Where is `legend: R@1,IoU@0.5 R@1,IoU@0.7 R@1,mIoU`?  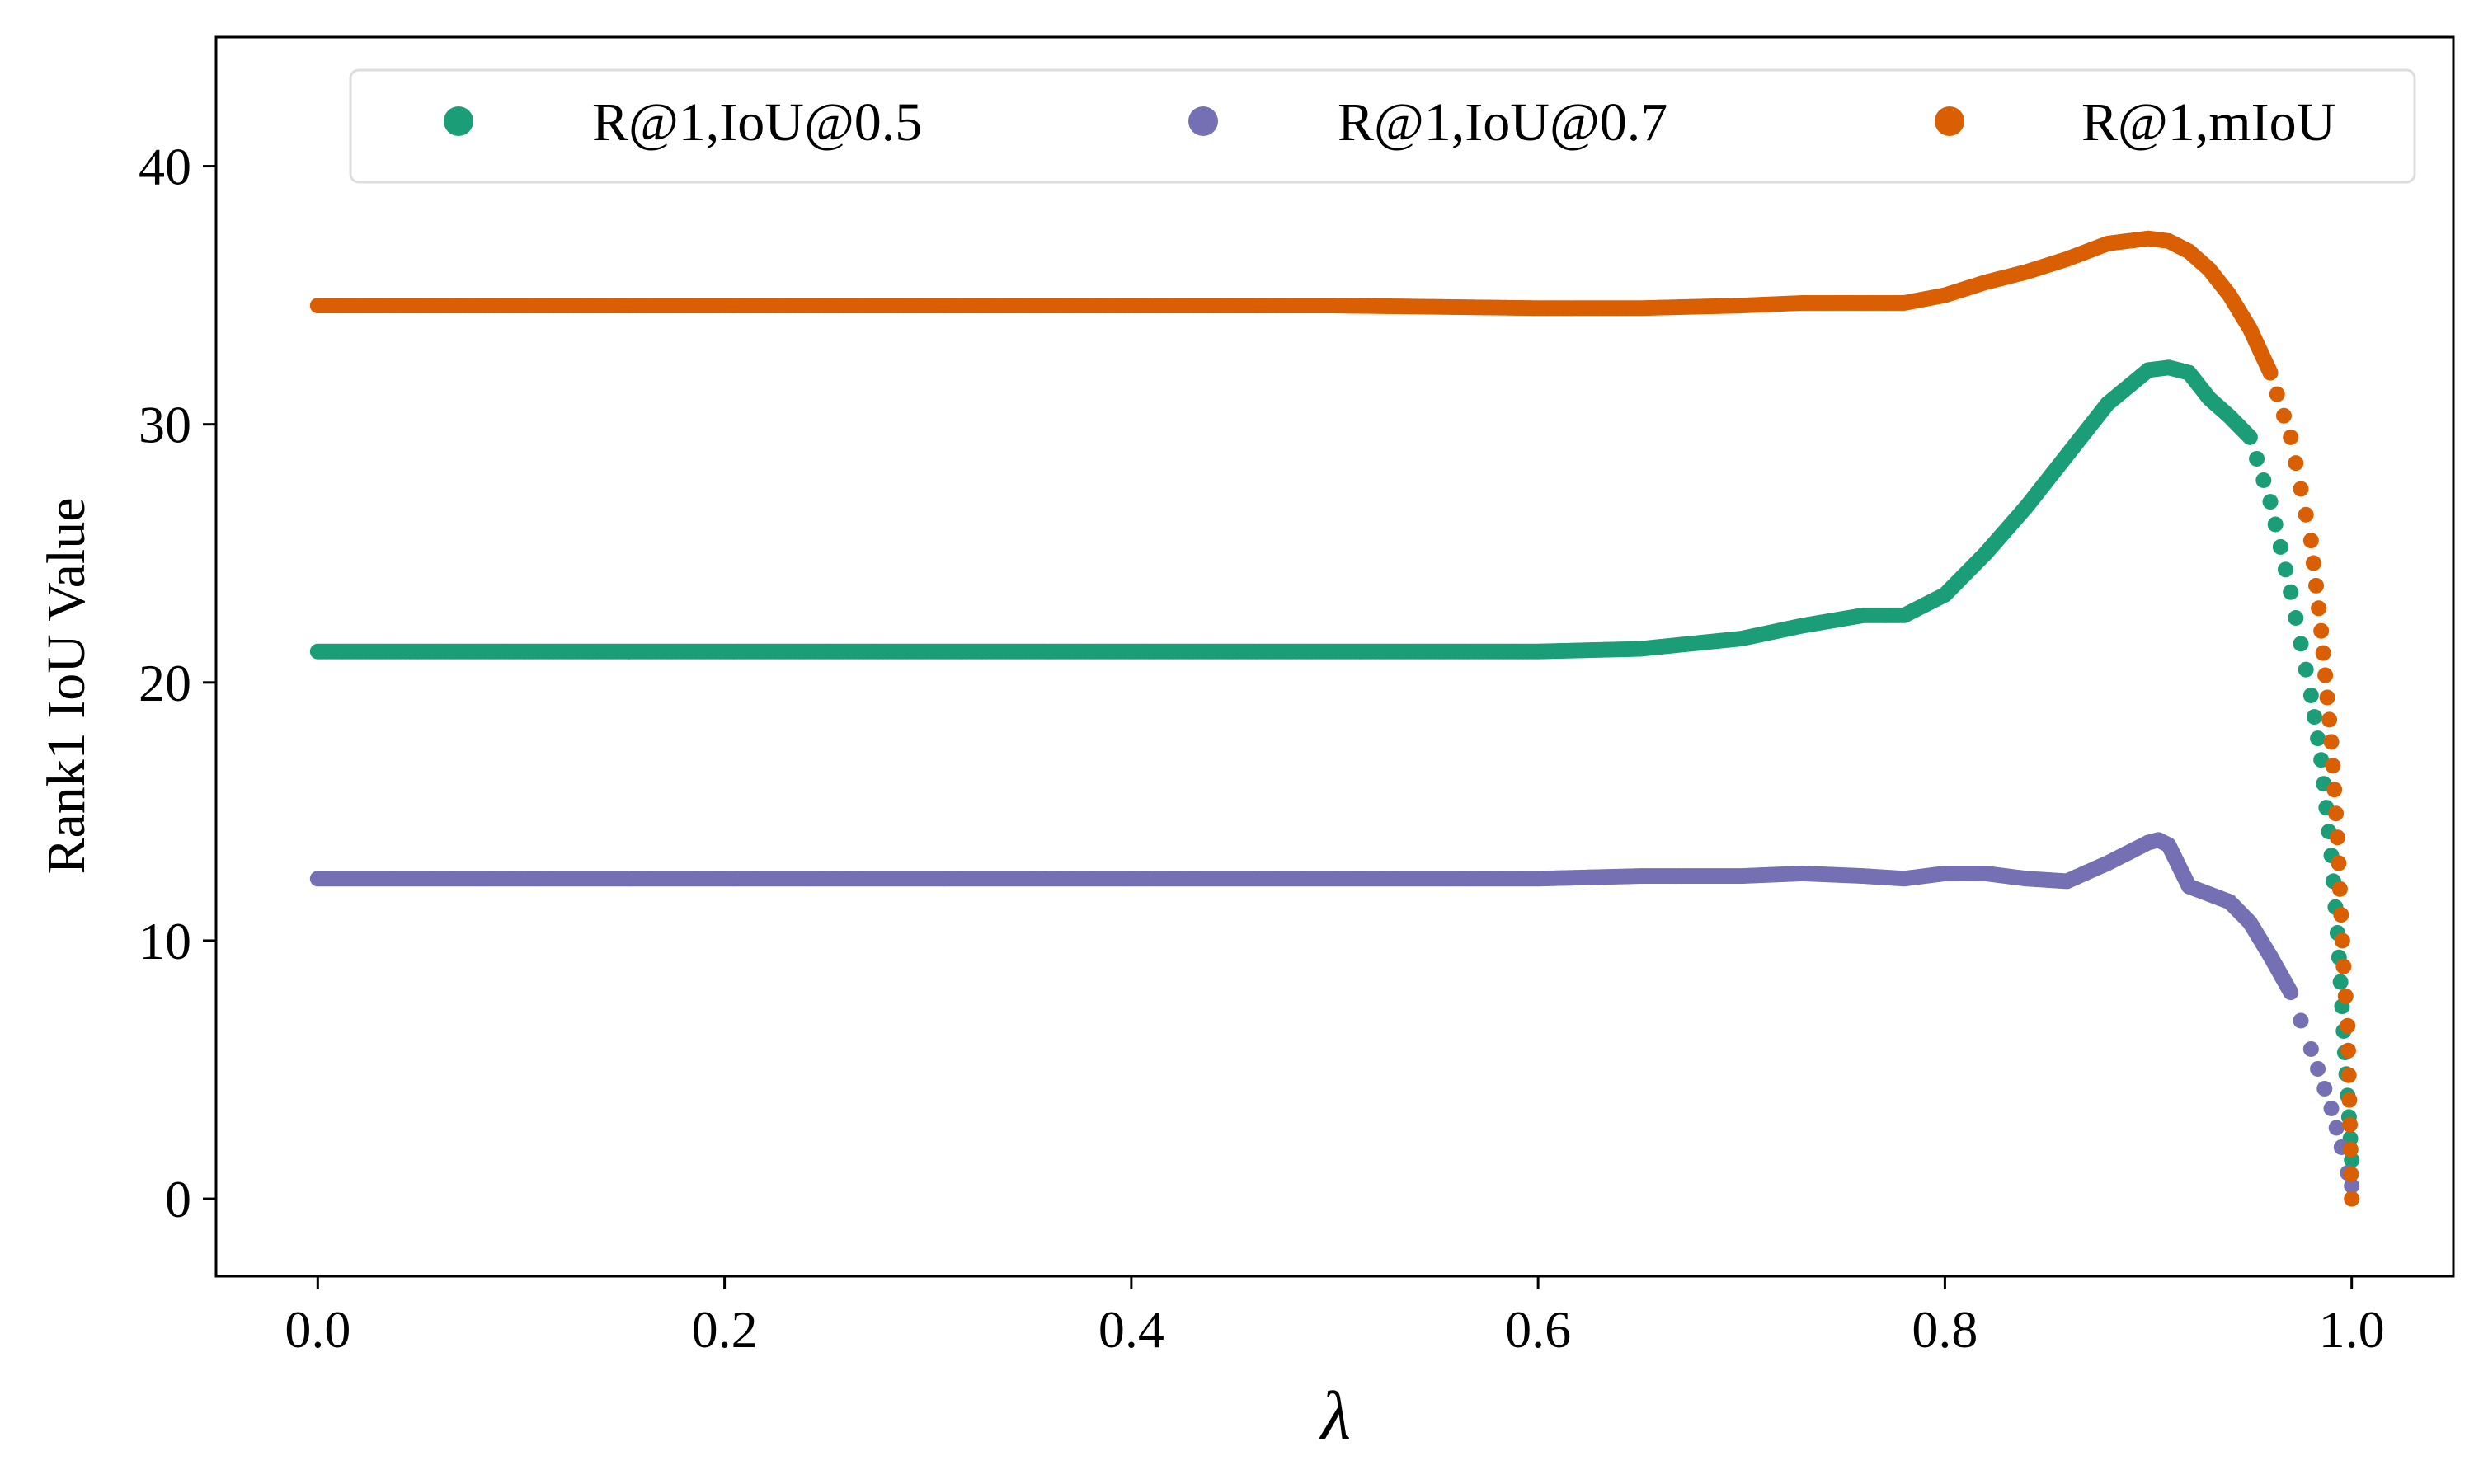
legend: R@1,IoU@0.5 R@1,IoU@0.7 R@1,mIoU is located at coordinates (1382, 126).